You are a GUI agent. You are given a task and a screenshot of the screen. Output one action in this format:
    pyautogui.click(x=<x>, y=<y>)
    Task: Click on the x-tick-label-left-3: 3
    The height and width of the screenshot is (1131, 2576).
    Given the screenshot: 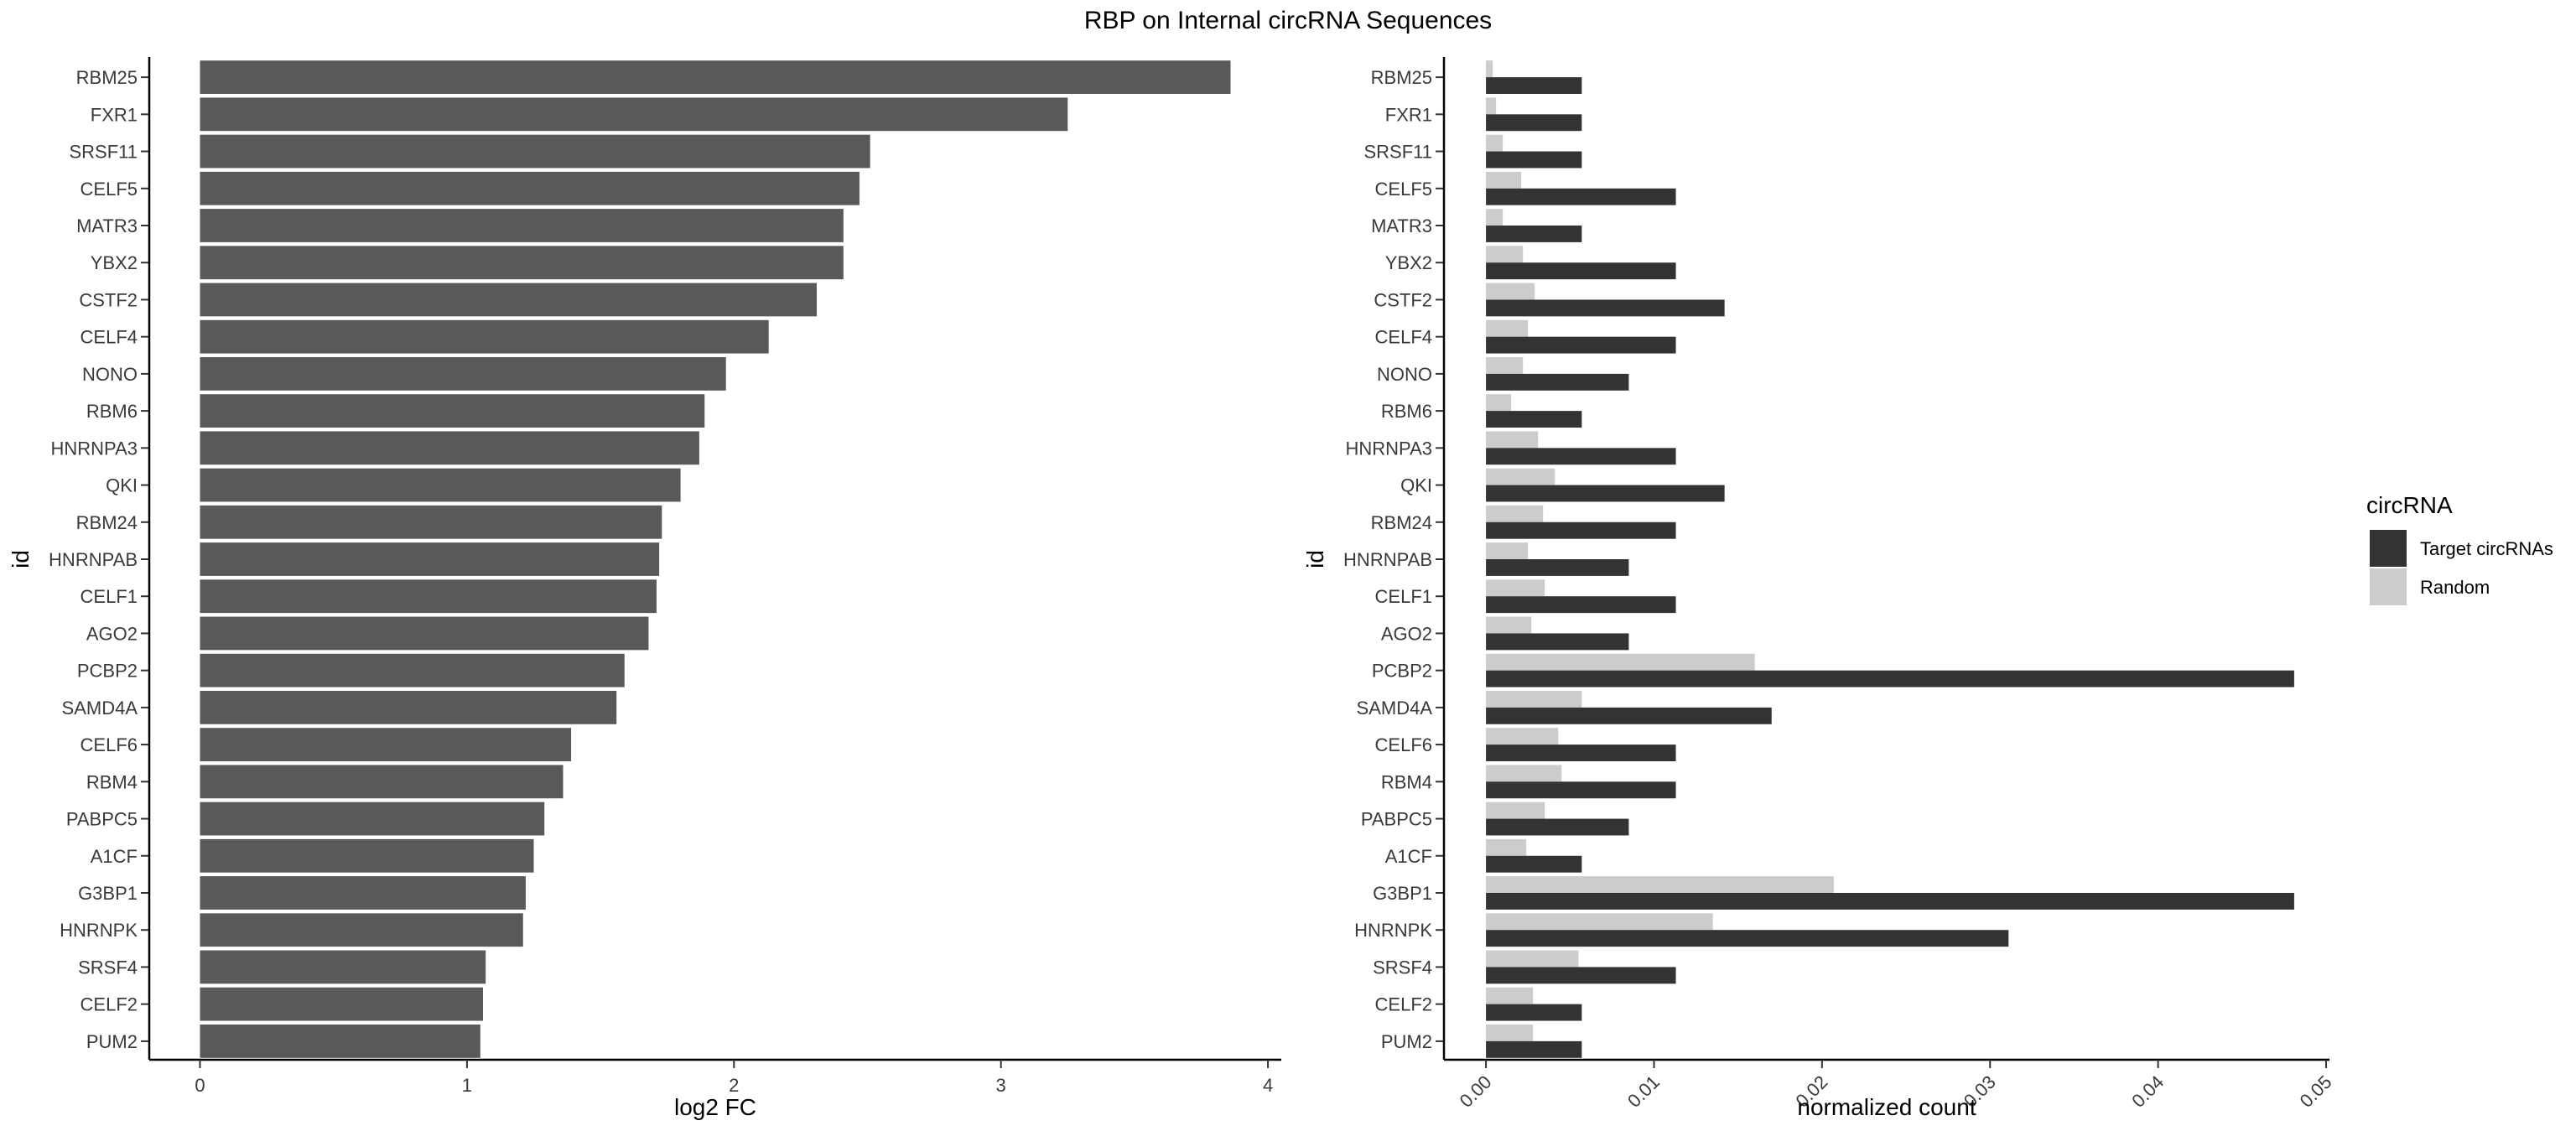 What is the action you would take?
    pyautogui.click(x=1001, y=1085)
    